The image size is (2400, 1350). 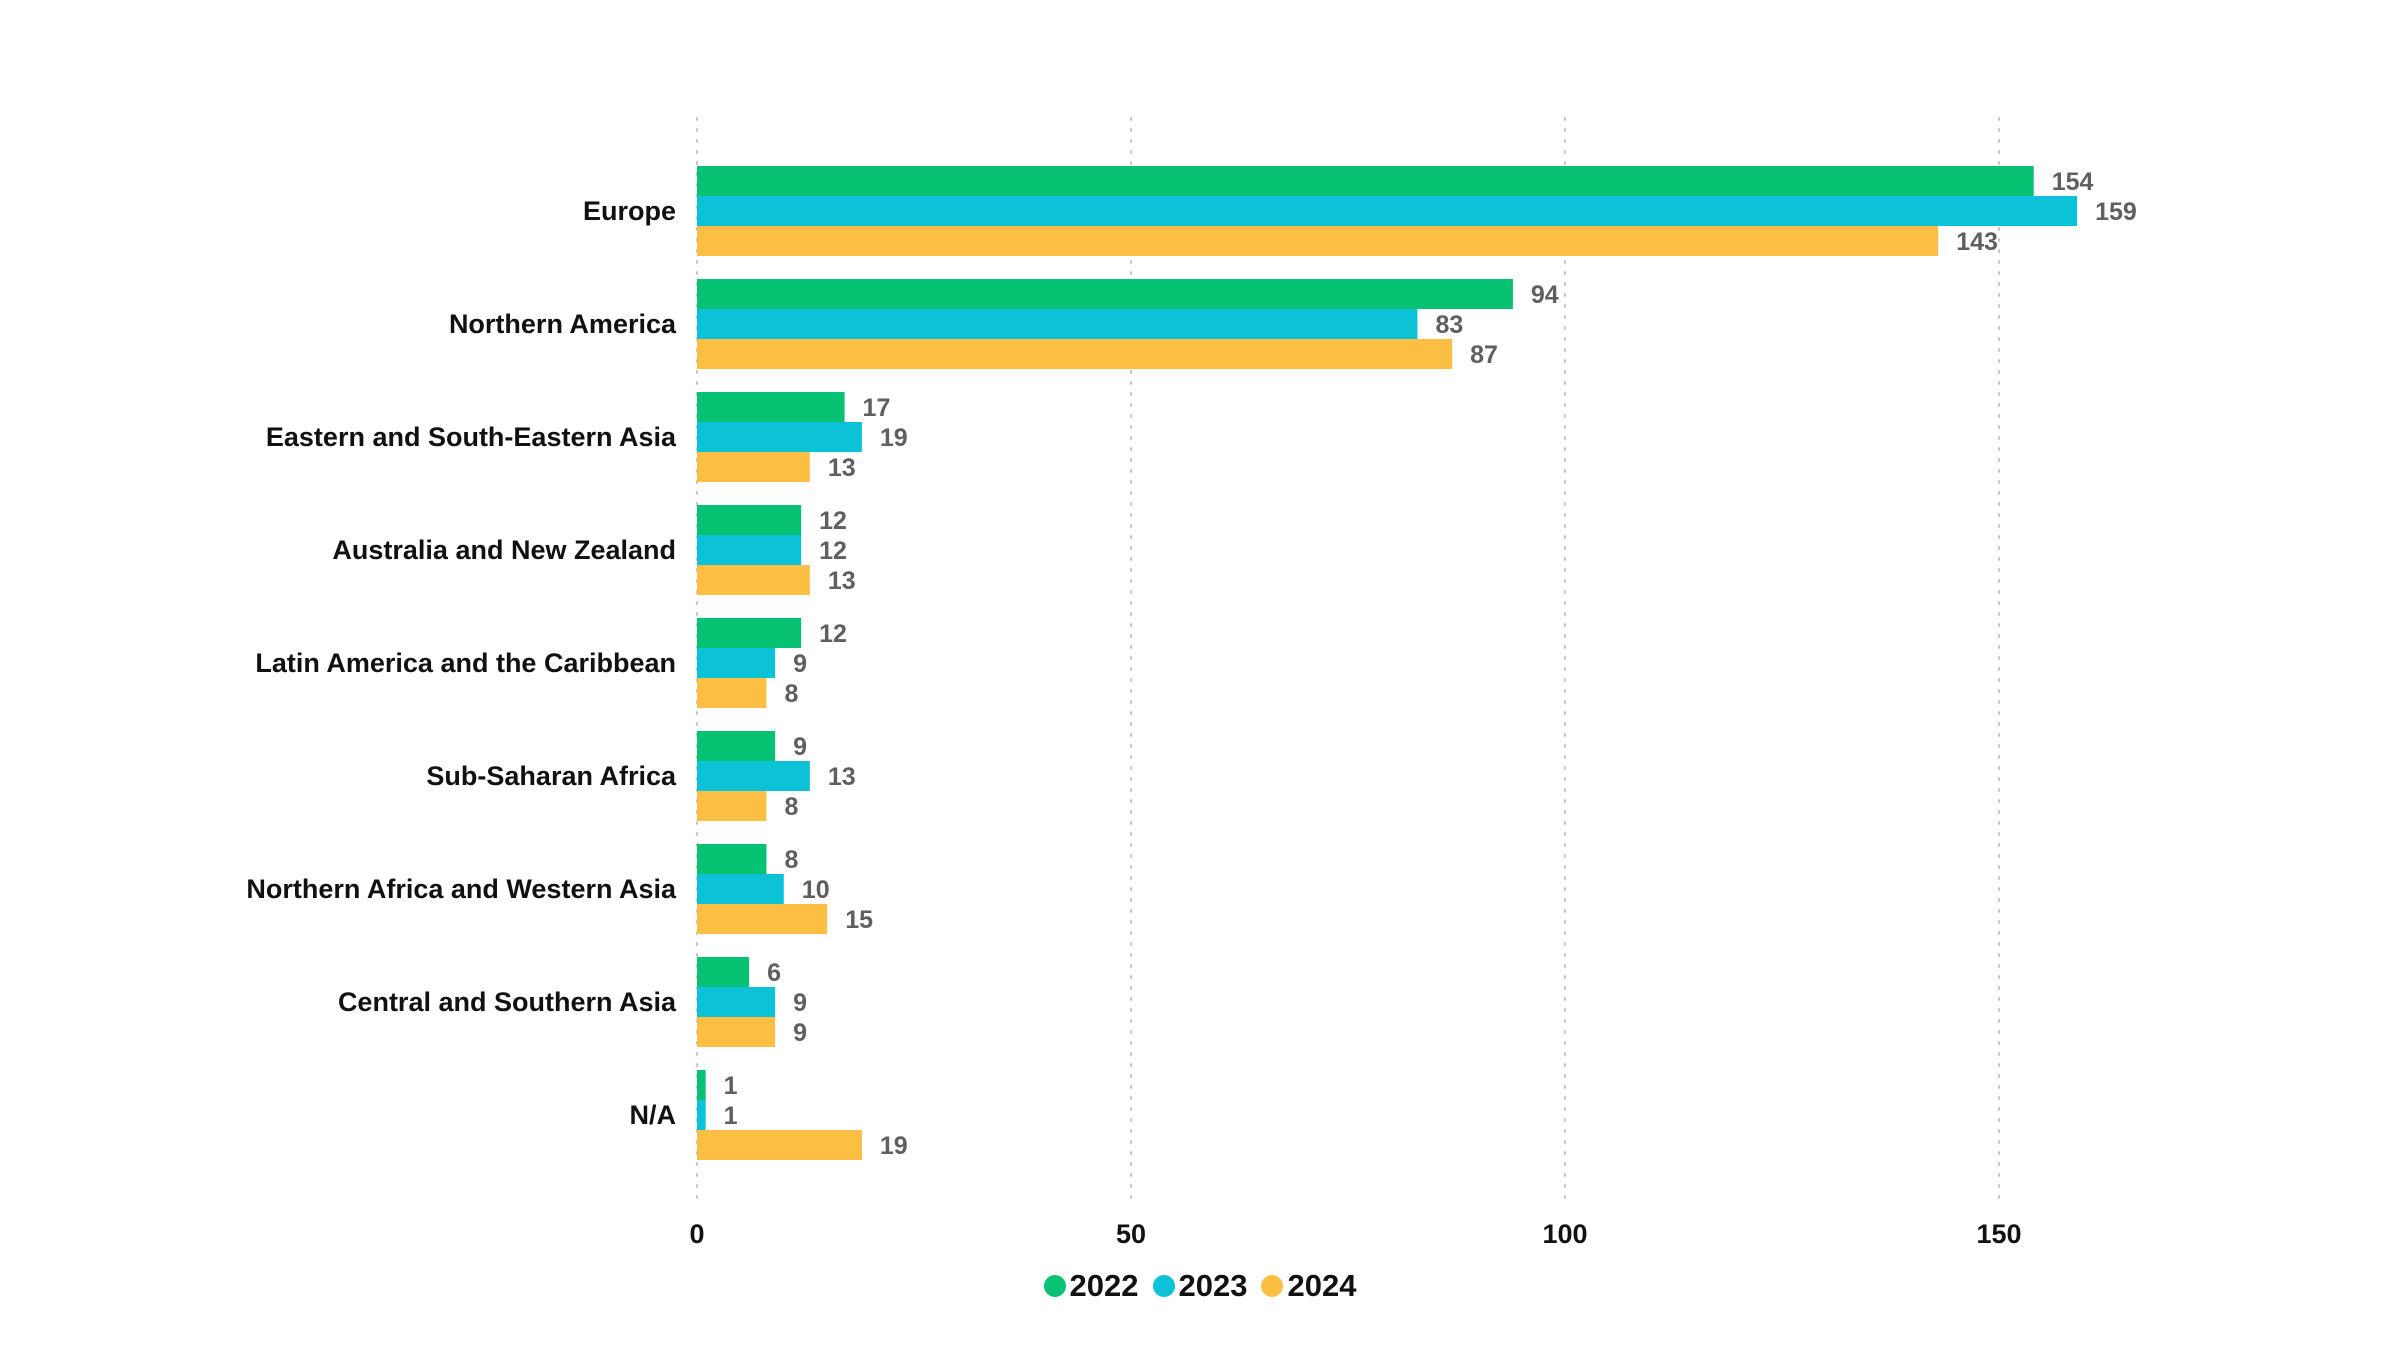 I want to click on bar-northern-america-2024, so click(x=1075, y=354).